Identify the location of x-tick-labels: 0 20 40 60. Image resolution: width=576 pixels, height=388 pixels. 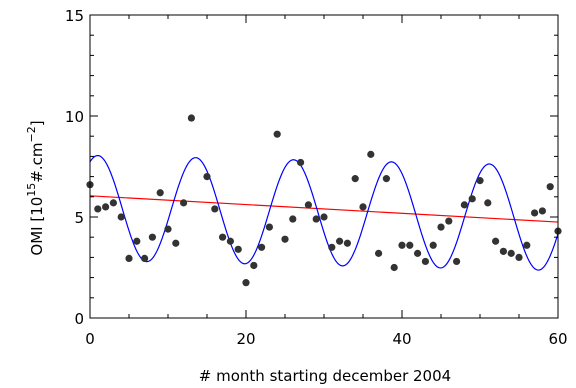
(326, 339).